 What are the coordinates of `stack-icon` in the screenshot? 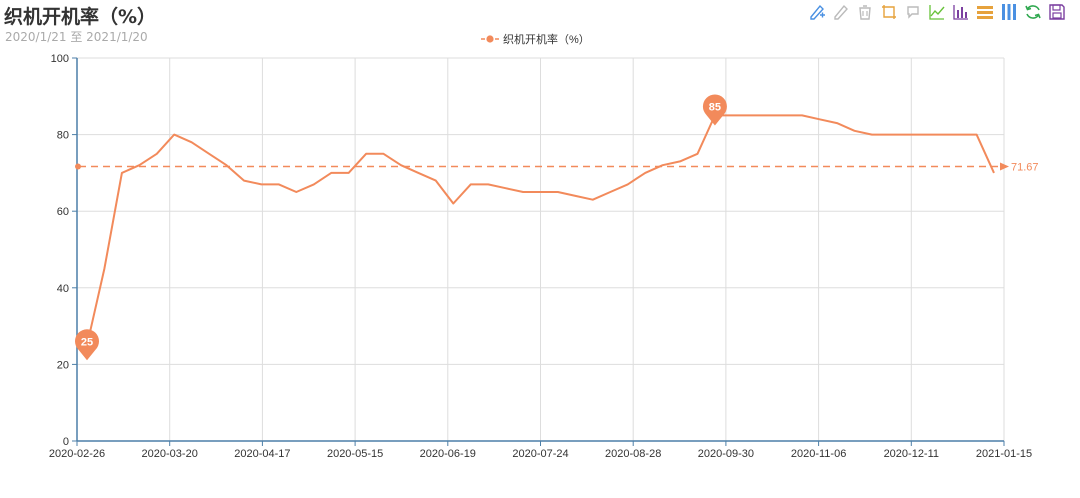 It's located at (985, 12).